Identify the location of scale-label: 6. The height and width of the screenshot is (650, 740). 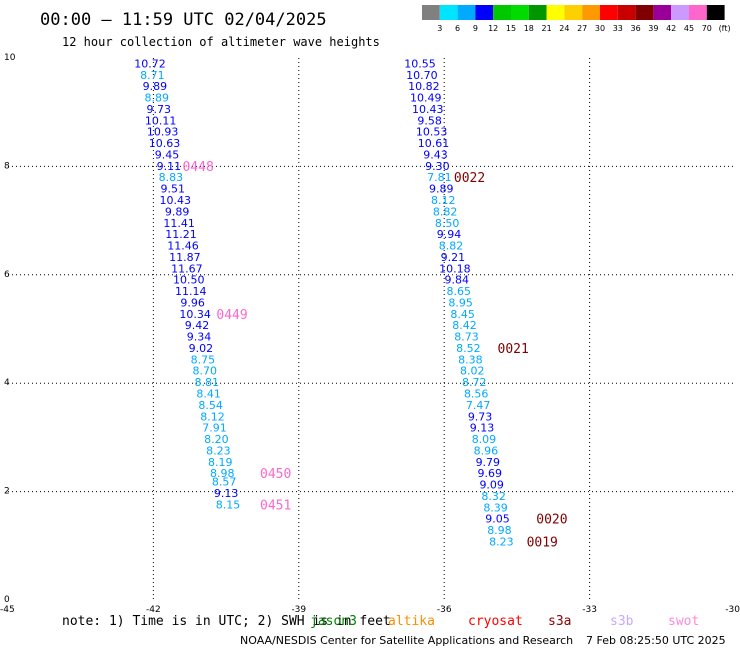
(457, 28).